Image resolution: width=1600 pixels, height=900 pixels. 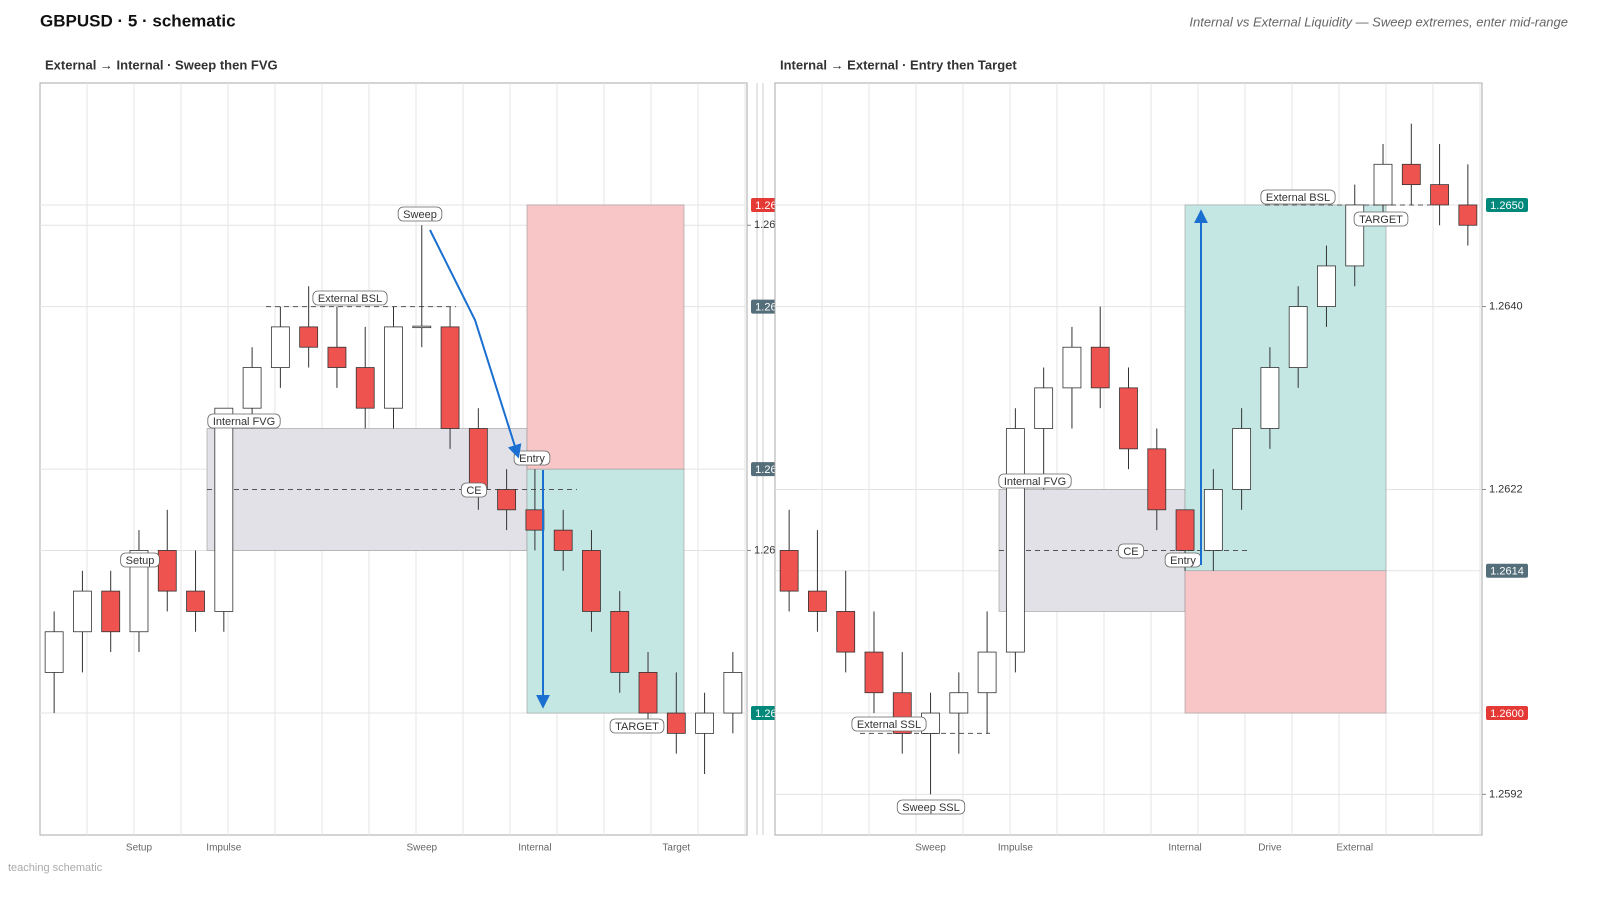 I want to click on annotation-label: Setup, so click(x=140, y=561).